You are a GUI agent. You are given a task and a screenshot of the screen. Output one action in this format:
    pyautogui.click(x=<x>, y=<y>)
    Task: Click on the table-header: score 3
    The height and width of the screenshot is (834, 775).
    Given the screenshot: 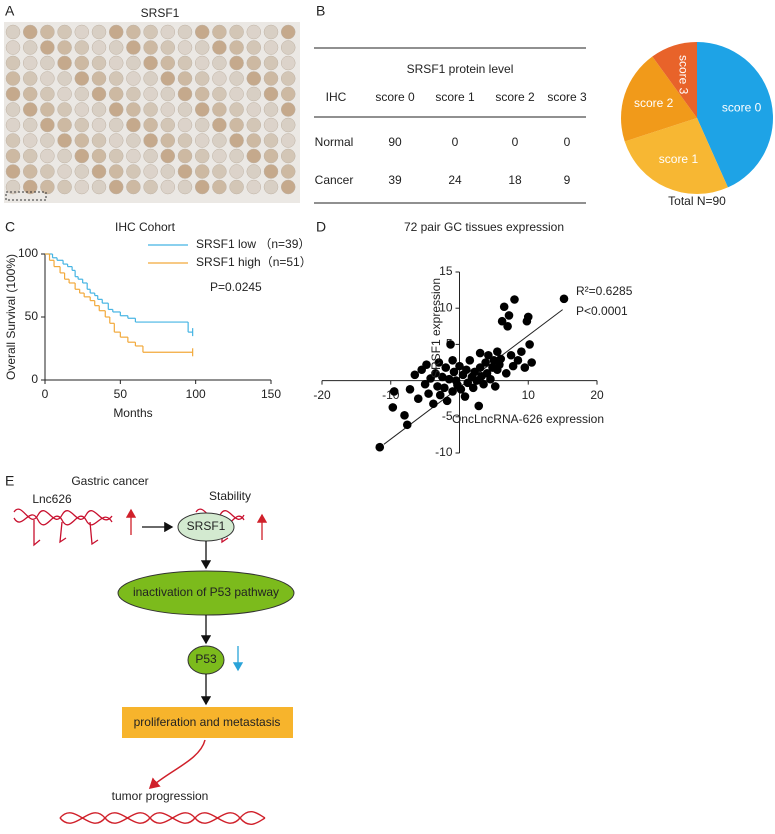 What is the action you would take?
    pyautogui.click(x=567, y=97)
    